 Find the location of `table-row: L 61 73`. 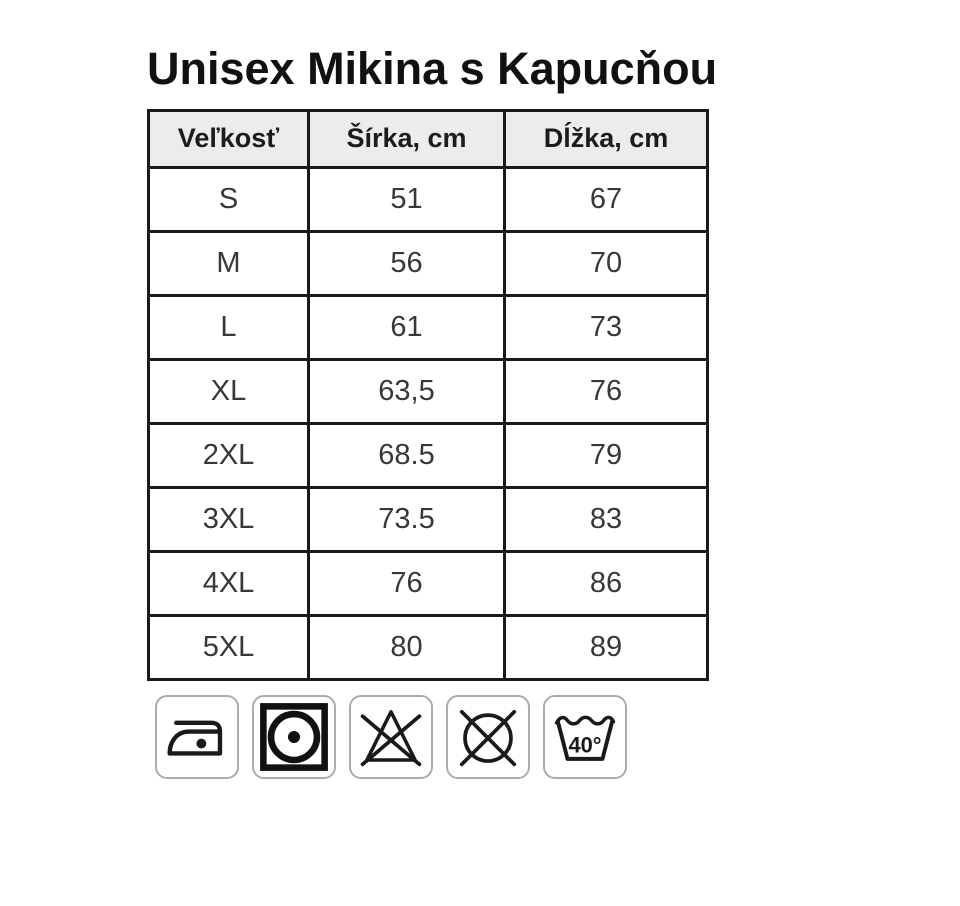

table-row: L 61 73 is located at coordinates (428, 327).